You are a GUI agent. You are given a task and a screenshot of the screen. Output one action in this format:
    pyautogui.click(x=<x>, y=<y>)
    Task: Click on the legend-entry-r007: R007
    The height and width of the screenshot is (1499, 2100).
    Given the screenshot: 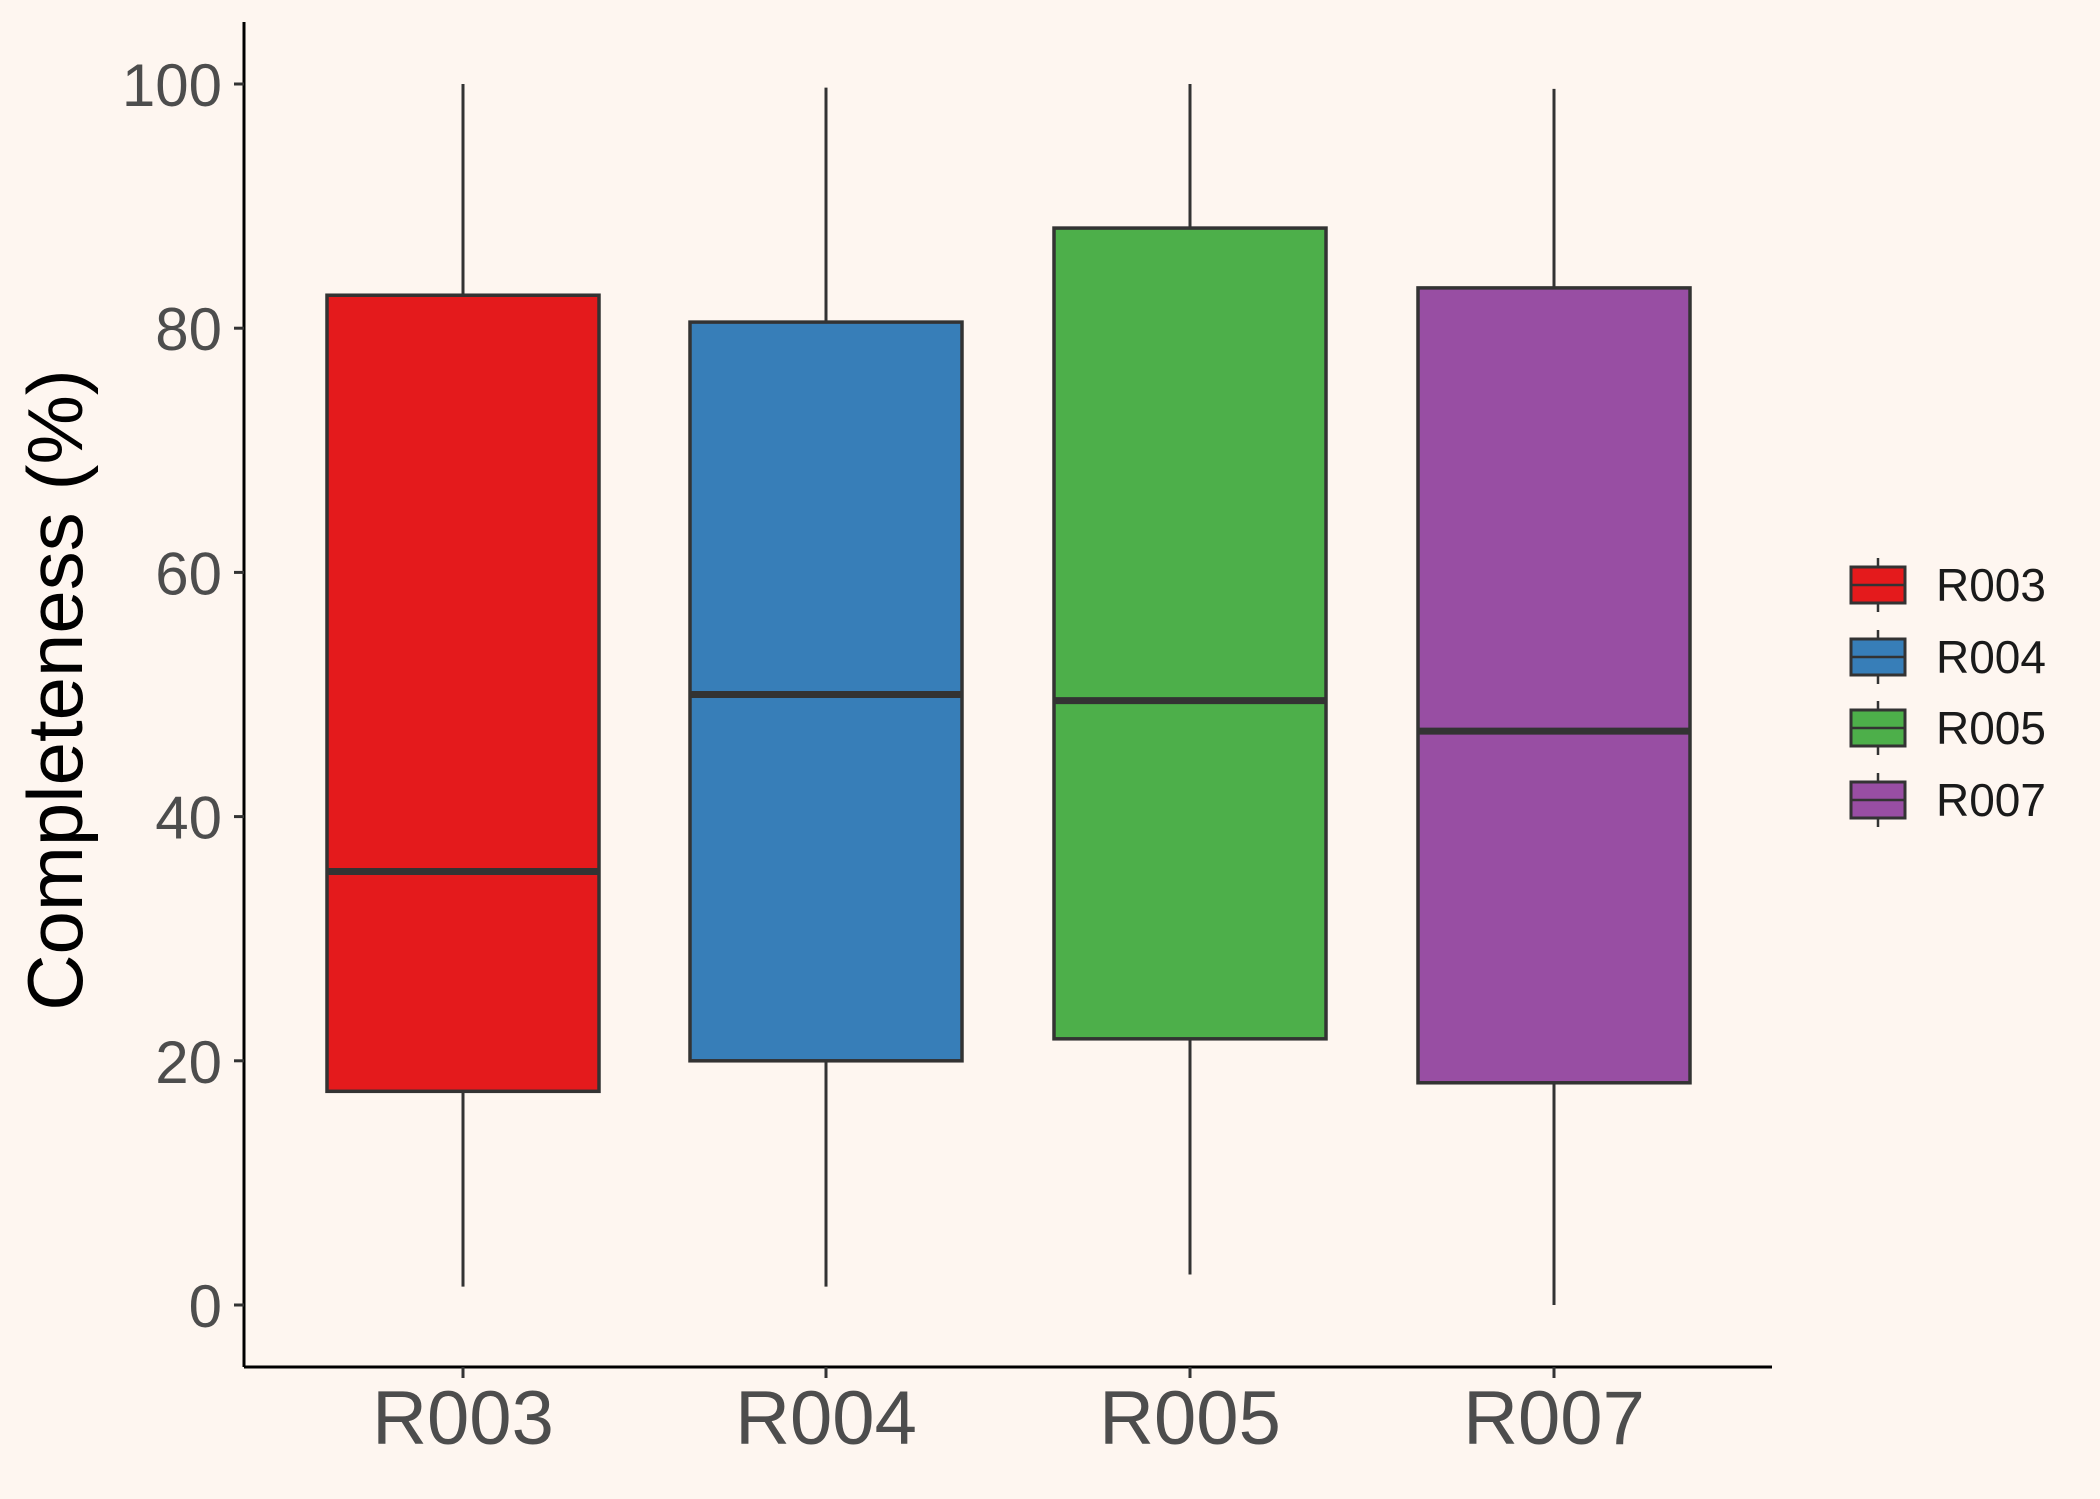 What is the action you would take?
    pyautogui.click(x=1947, y=800)
    